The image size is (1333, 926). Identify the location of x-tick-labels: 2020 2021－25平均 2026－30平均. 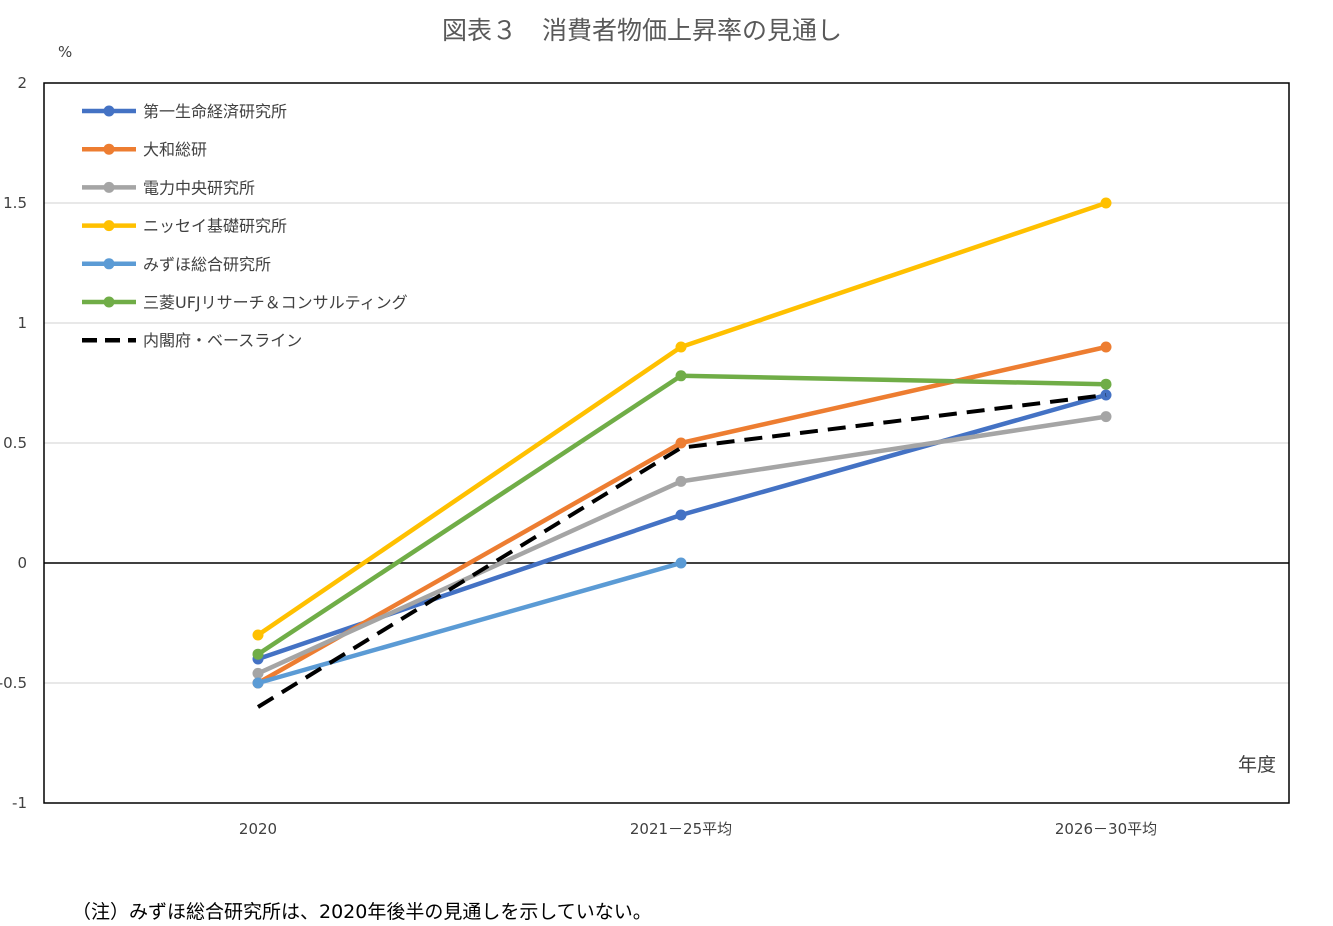
(698, 829).